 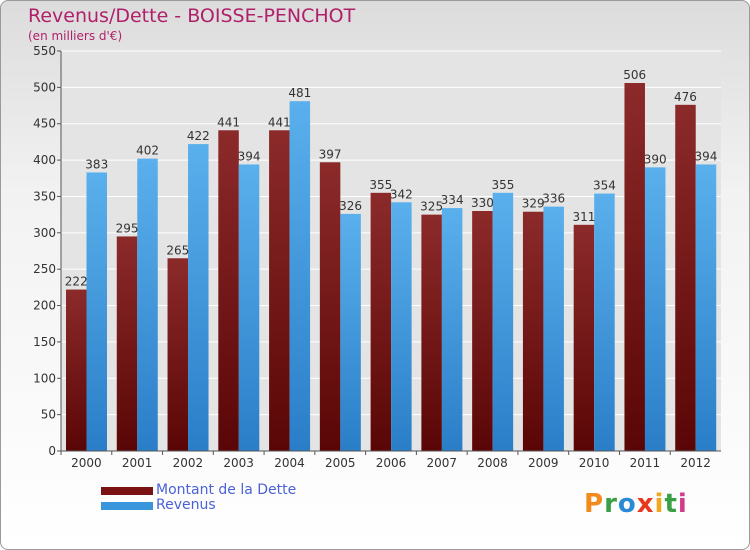 What do you see at coordinates (583, 217) in the screenshot?
I see `data-label: 311` at bounding box center [583, 217].